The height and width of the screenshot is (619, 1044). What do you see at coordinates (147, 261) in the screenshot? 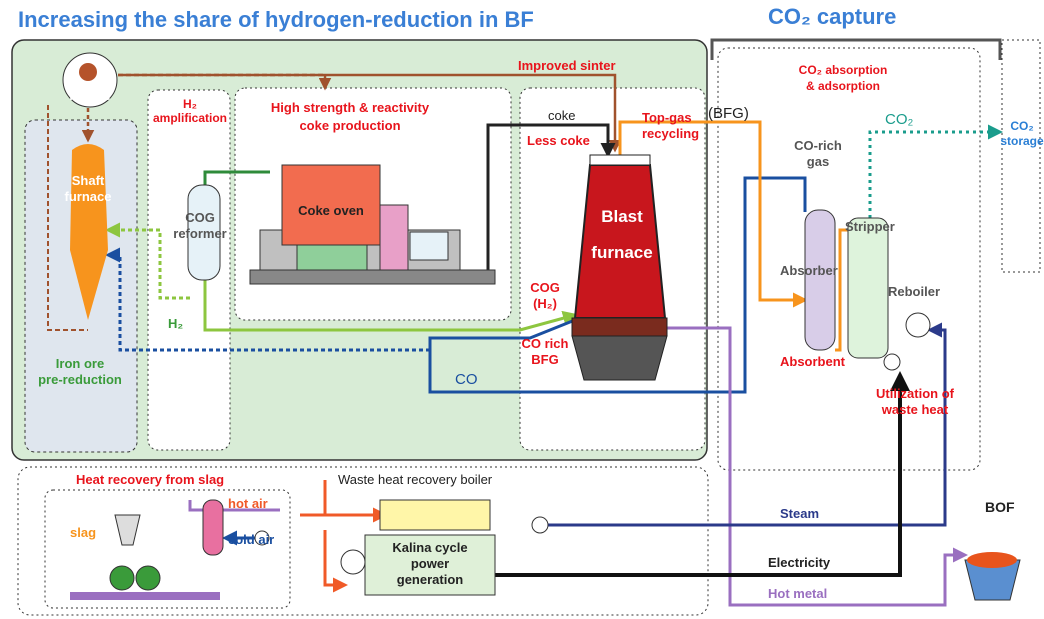
I see `h2-return` at bounding box center [147, 261].